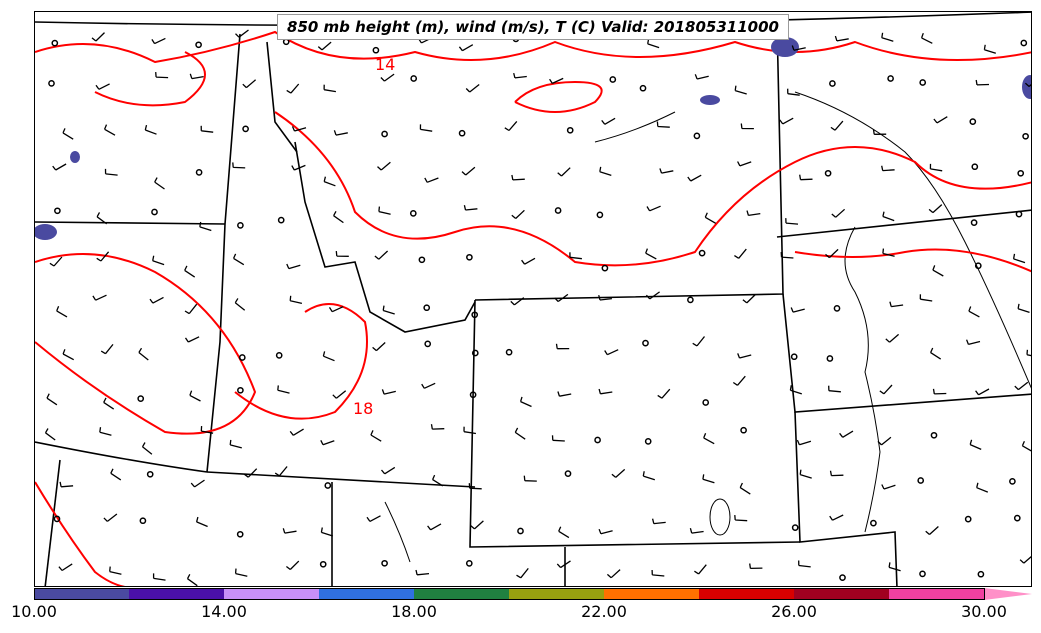 This screenshot has width=1041, height=633. What do you see at coordinates (936, 594) in the screenshot?
I see `colorbar-segment` at bounding box center [936, 594].